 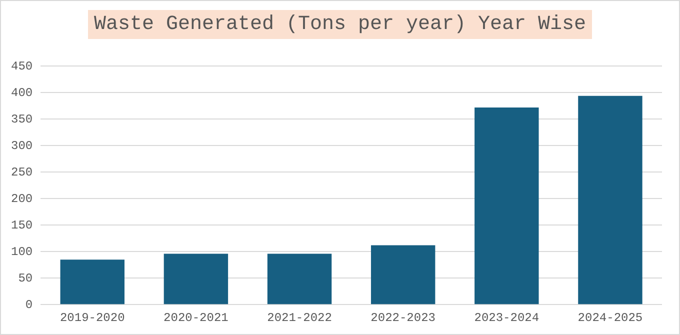 What do you see at coordinates (92, 317) in the screenshot?
I see `x-tick-label: 2019-2020` at bounding box center [92, 317].